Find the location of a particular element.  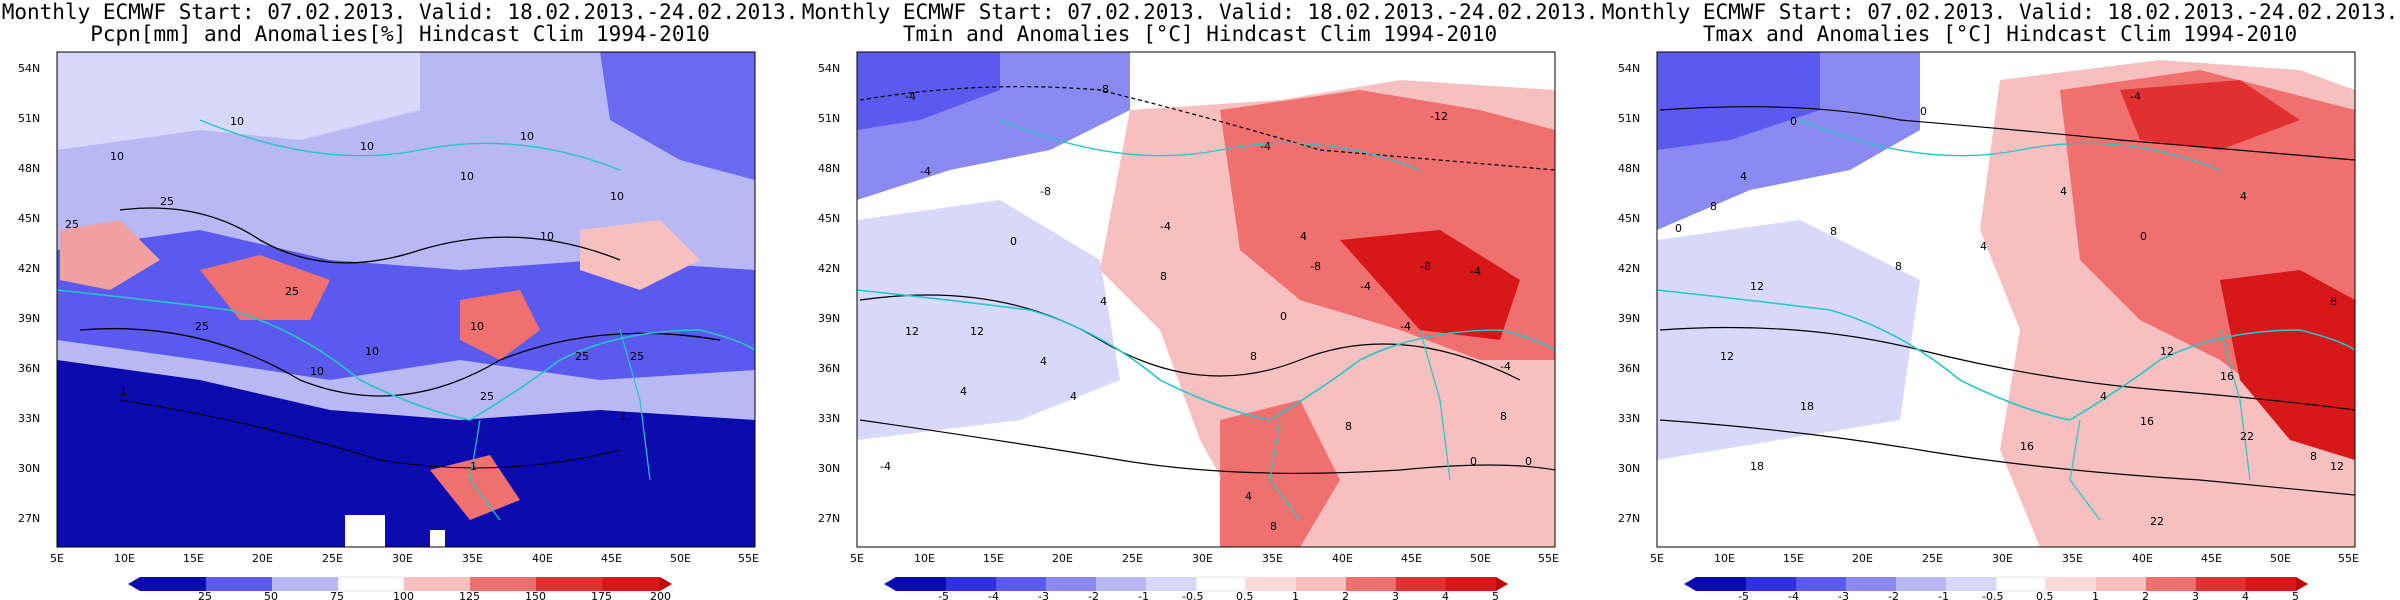

lat-tick: 54N is located at coordinates (829, 68).